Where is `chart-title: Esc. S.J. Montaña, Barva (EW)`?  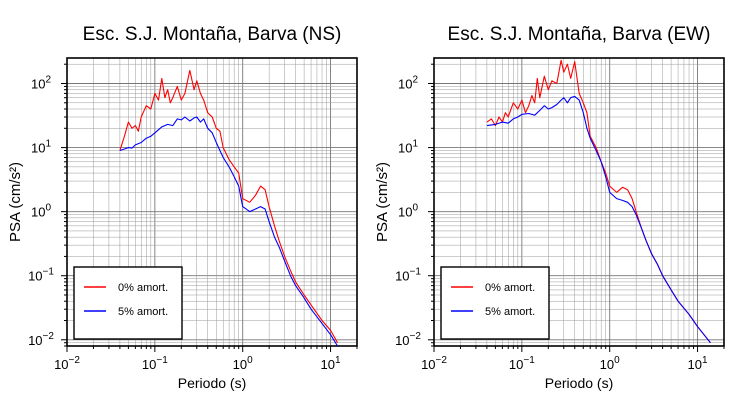 chart-title: Esc. S.J. Montaña, Barva (EW) is located at coordinates (579, 34).